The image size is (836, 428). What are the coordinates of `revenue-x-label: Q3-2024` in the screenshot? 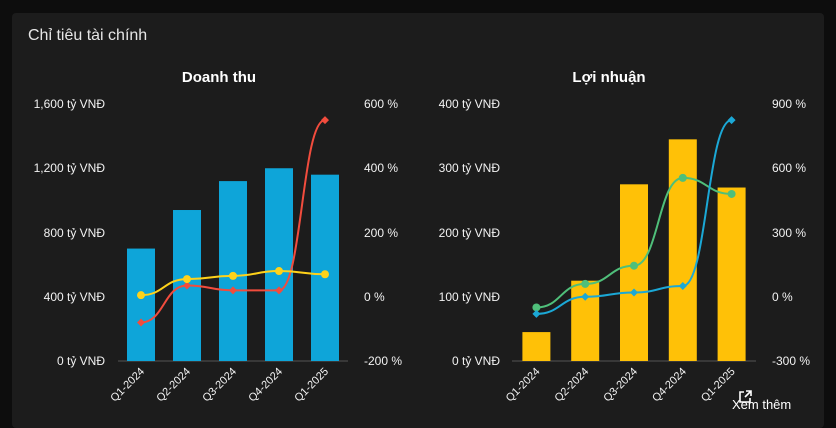 It's located at (219, 385).